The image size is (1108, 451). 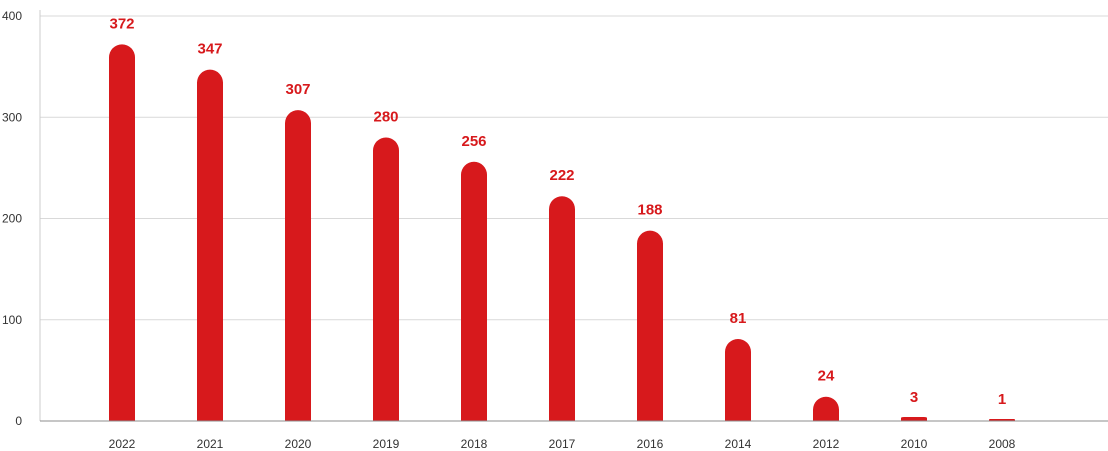 I want to click on bar-2021, so click(x=210, y=245).